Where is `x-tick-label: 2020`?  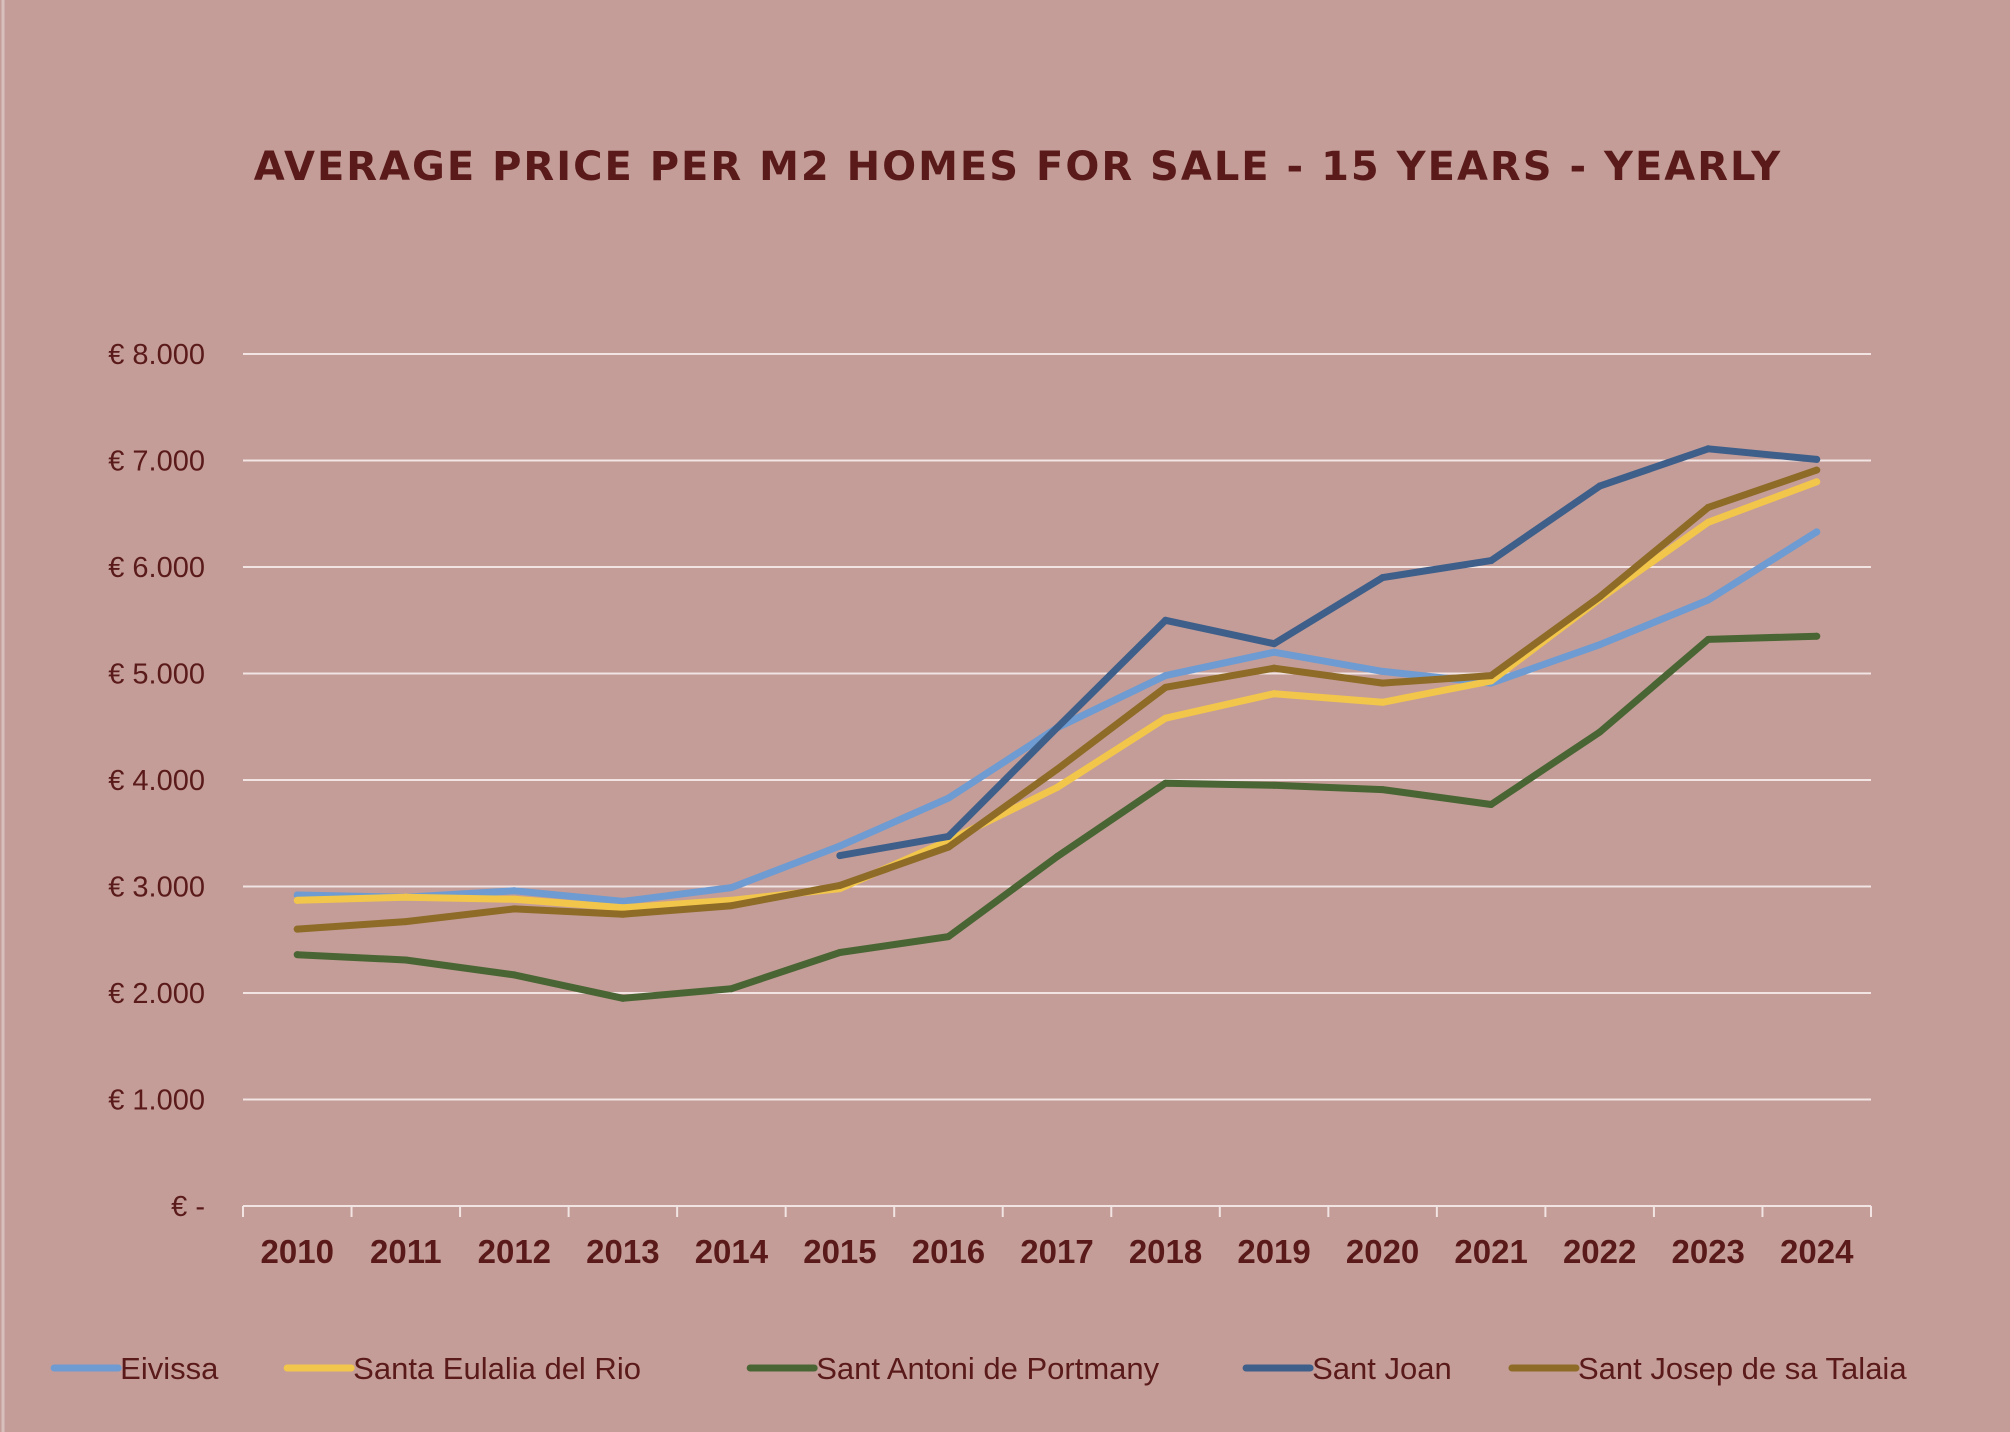
x-tick-label: 2020 is located at coordinates (1382, 1251).